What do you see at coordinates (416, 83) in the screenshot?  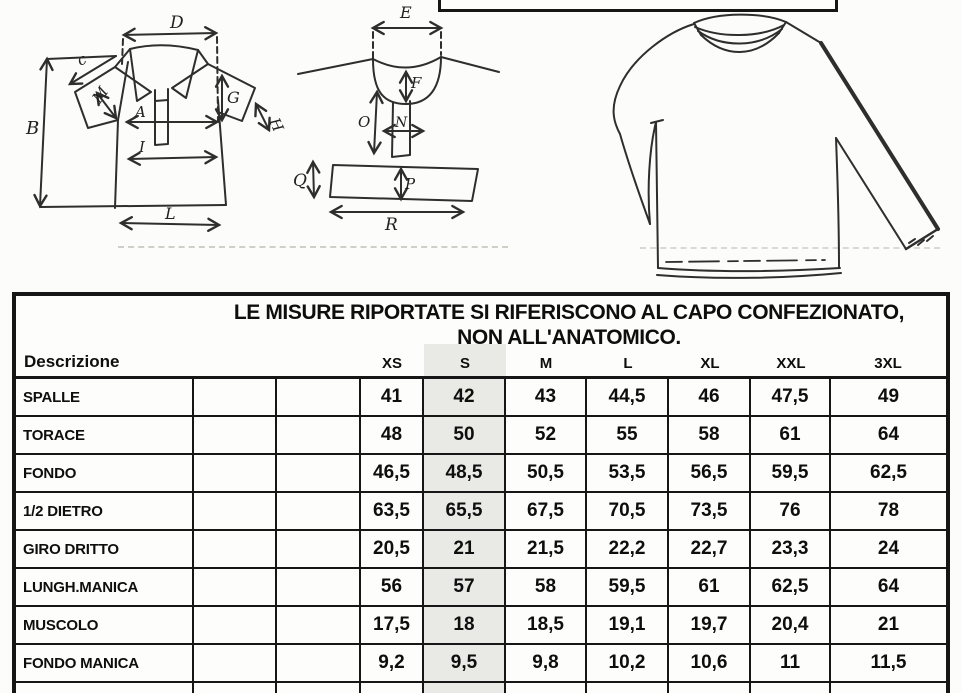 I see `dim-label-F: F` at bounding box center [416, 83].